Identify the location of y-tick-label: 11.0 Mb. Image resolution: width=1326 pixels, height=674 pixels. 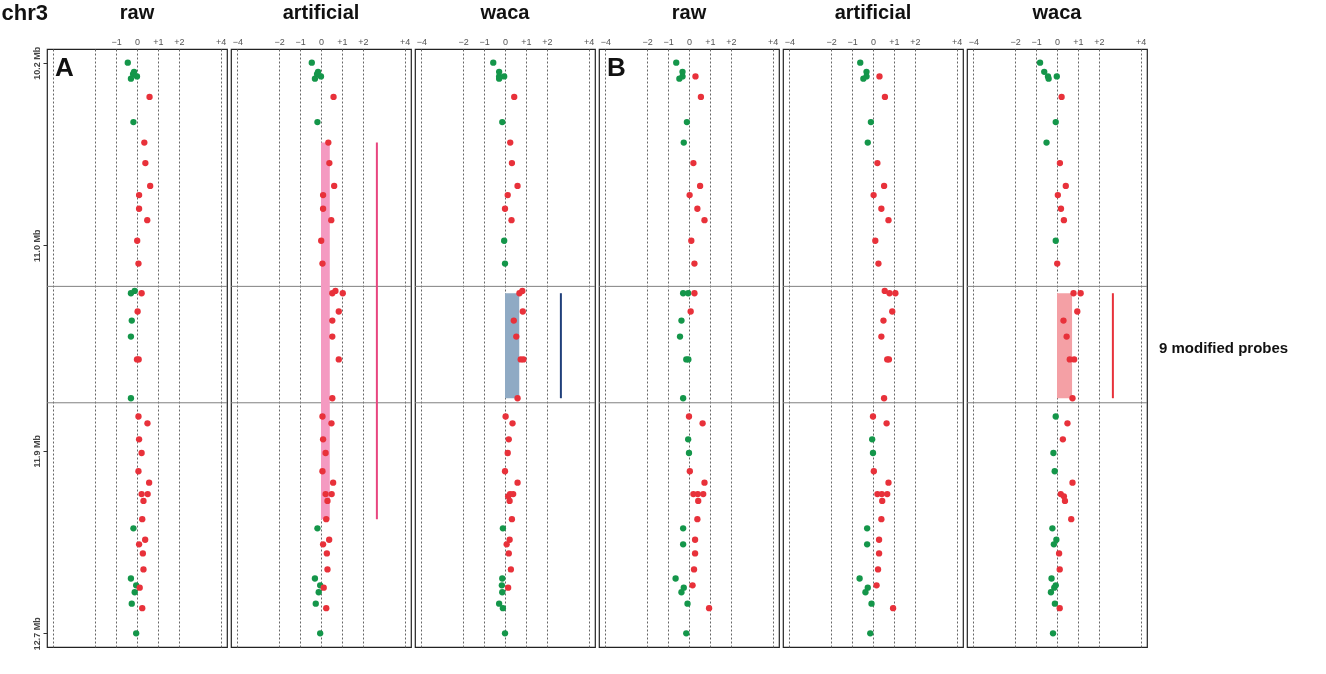
(36, 246).